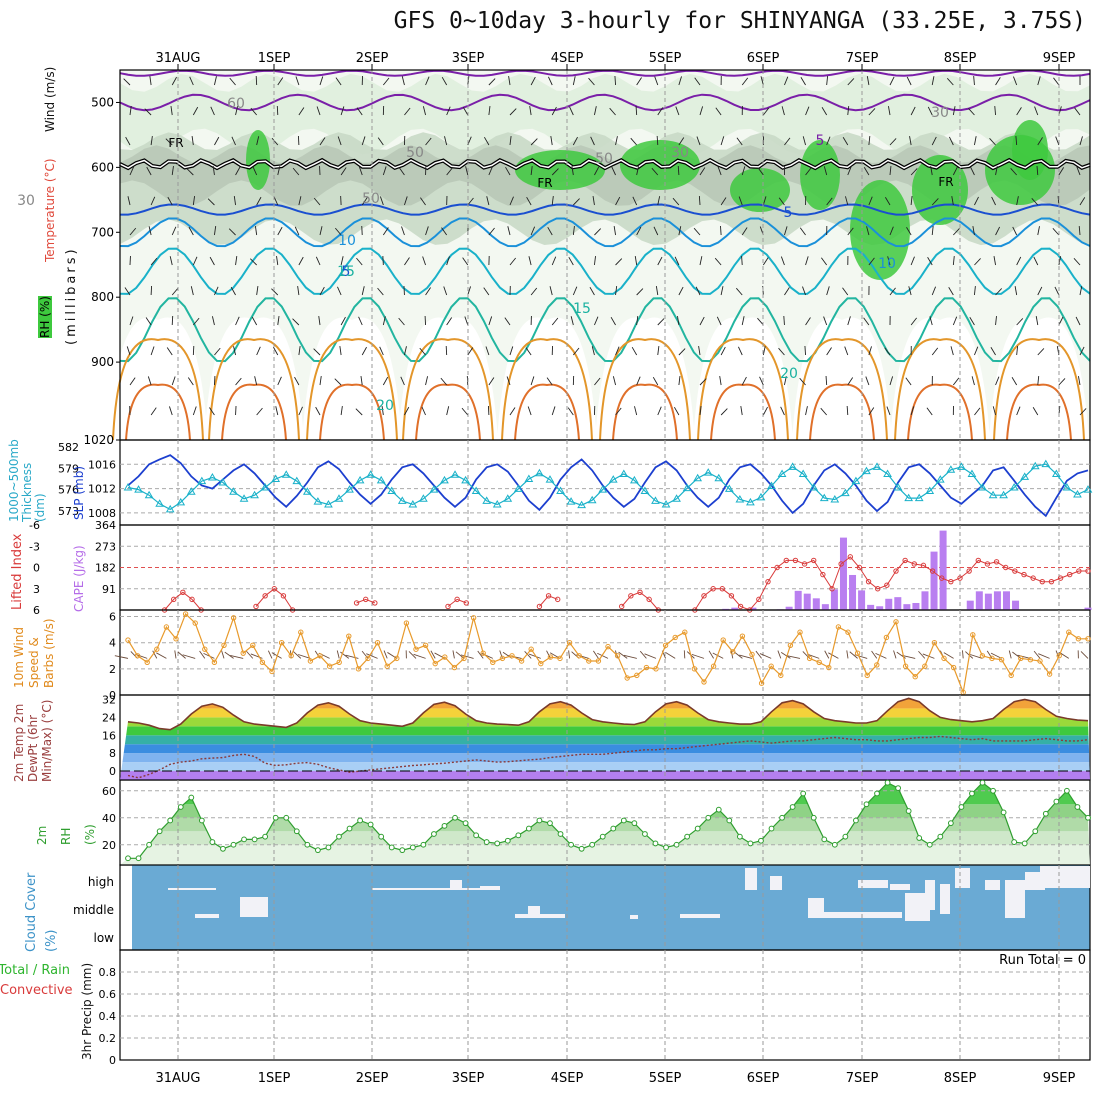 The width and height of the screenshot is (1100, 1100). Describe the element at coordinates (79, 578) in the screenshot. I see `label-cape: CAPE (J/kg)` at that location.